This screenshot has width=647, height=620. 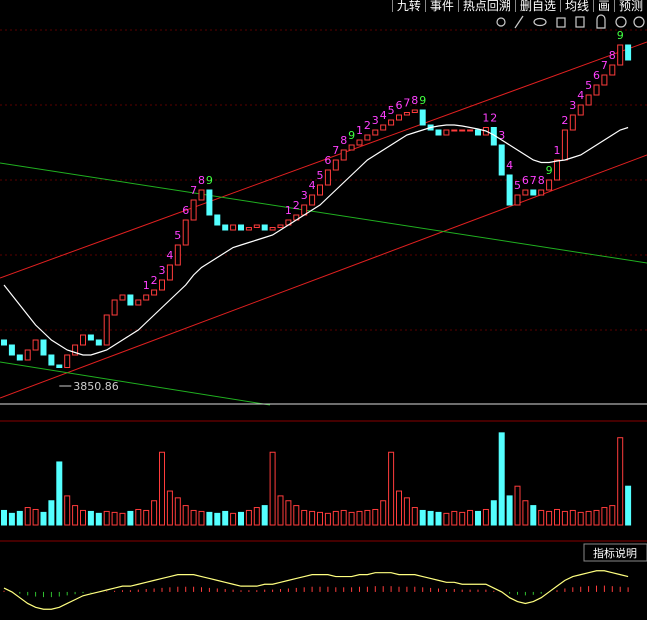 What do you see at coordinates (486, 6) in the screenshot?
I see `toolbar-button: 热点回溯` at bounding box center [486, 6].